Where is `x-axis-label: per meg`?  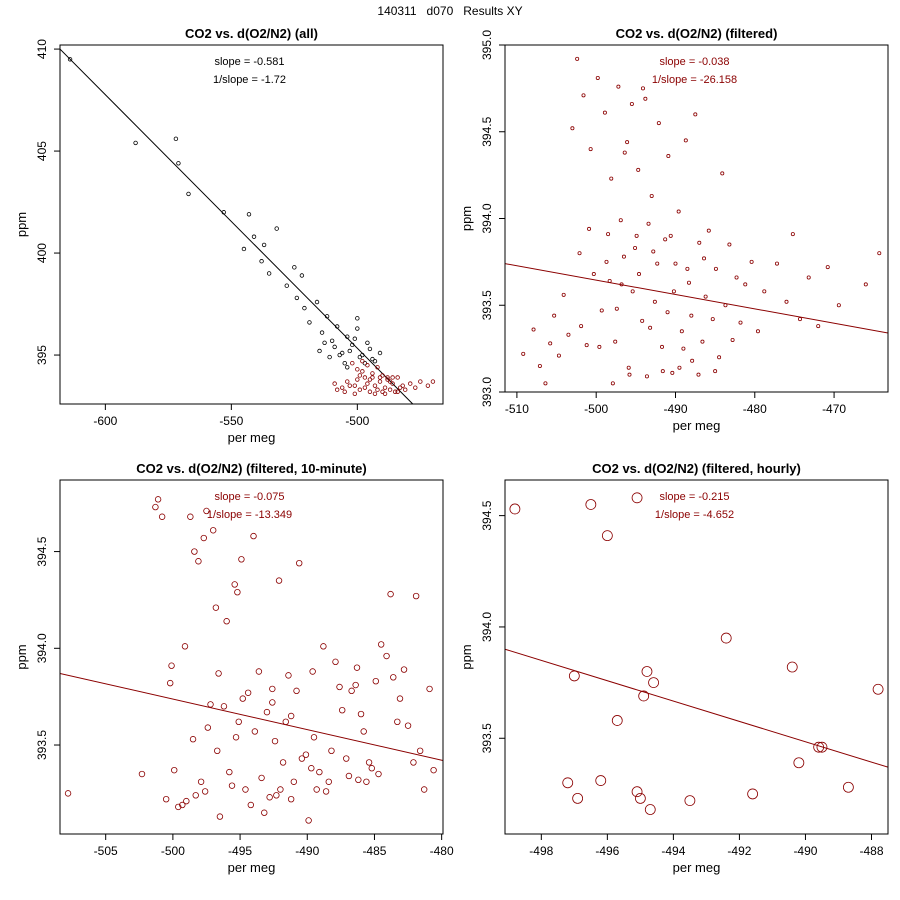 x-axis-label: per meg is located at coordinates (252, 437).